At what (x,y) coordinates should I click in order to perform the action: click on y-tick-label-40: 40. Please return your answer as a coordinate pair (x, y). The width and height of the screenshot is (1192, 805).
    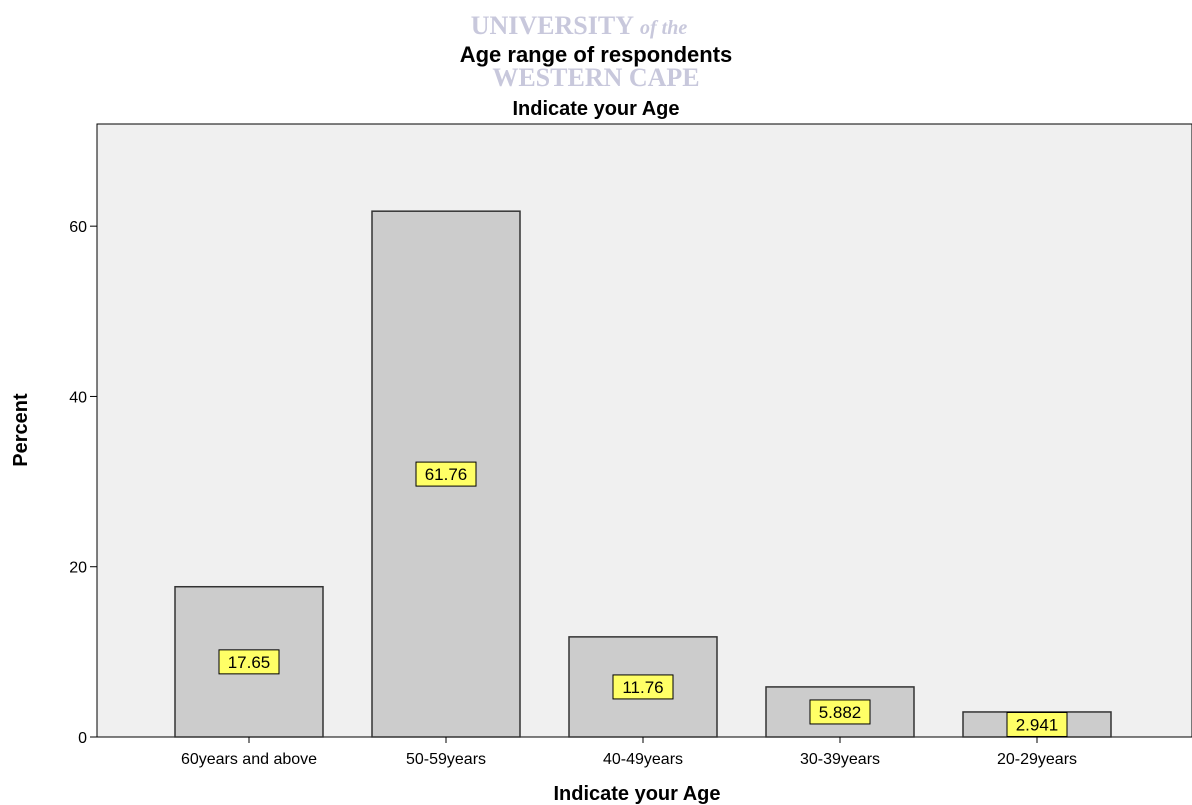
    Looking at the image, I should click on (78, 397).